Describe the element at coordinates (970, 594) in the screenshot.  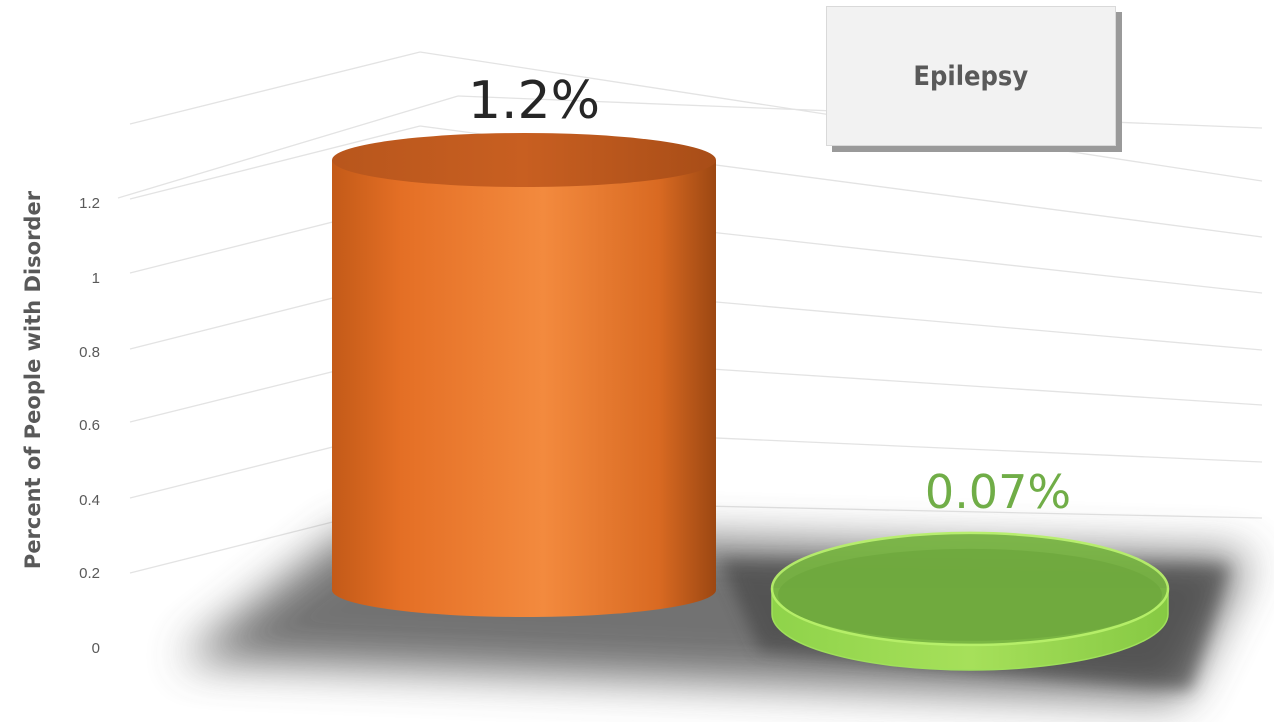
I see `bar-2-top-inner` at that location.